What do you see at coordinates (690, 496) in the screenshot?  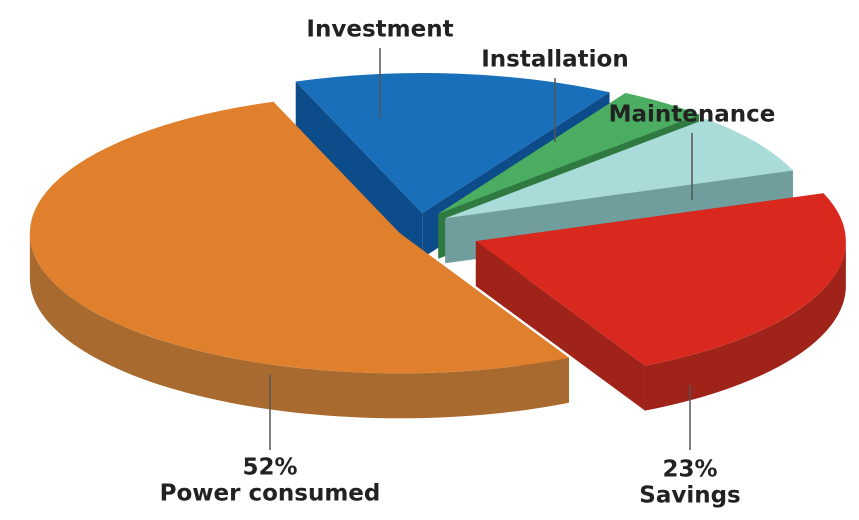 I see `category-label: Savings` at bounding box center [690, 496].